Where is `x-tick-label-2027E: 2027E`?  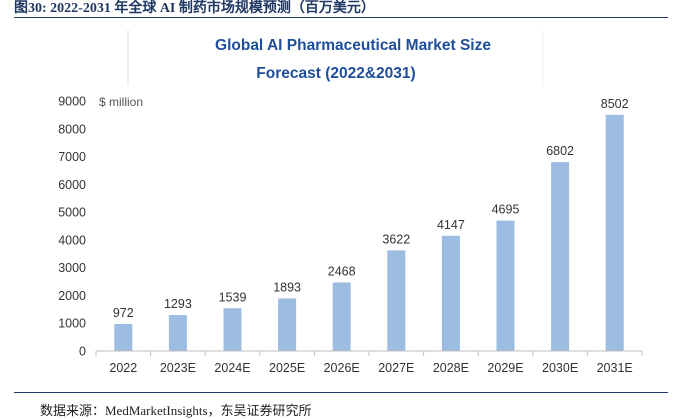 x-tick-label-2027E: 2027E is located at coordinates (396, 368).